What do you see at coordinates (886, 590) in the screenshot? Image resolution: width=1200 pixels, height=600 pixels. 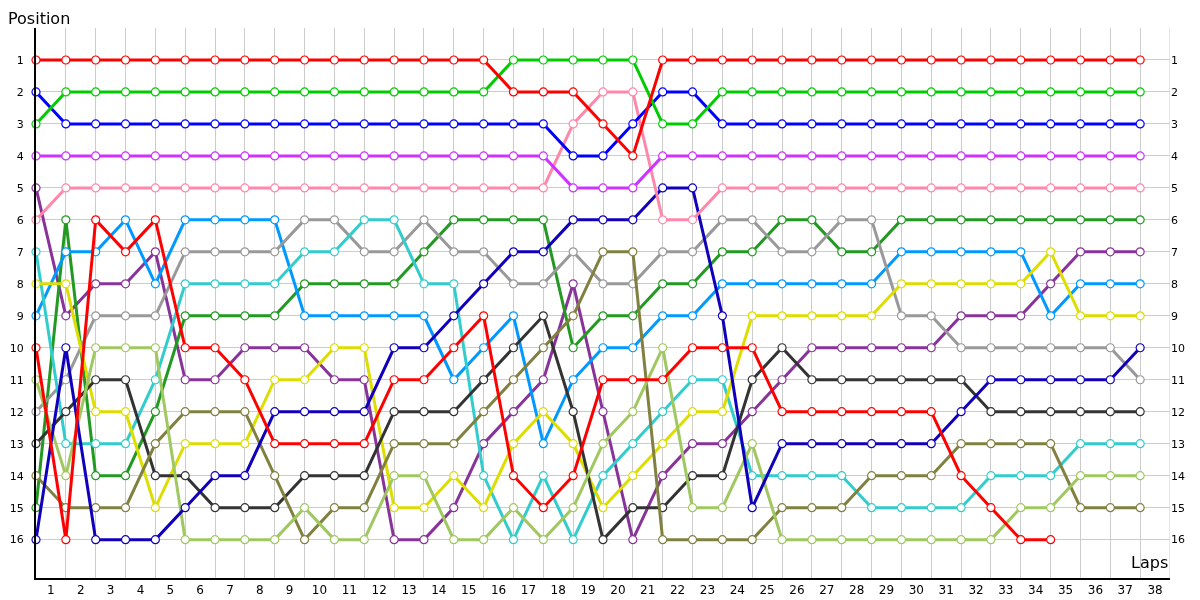 I see `x-tick-label: 29` at bounding box center [886, 590].